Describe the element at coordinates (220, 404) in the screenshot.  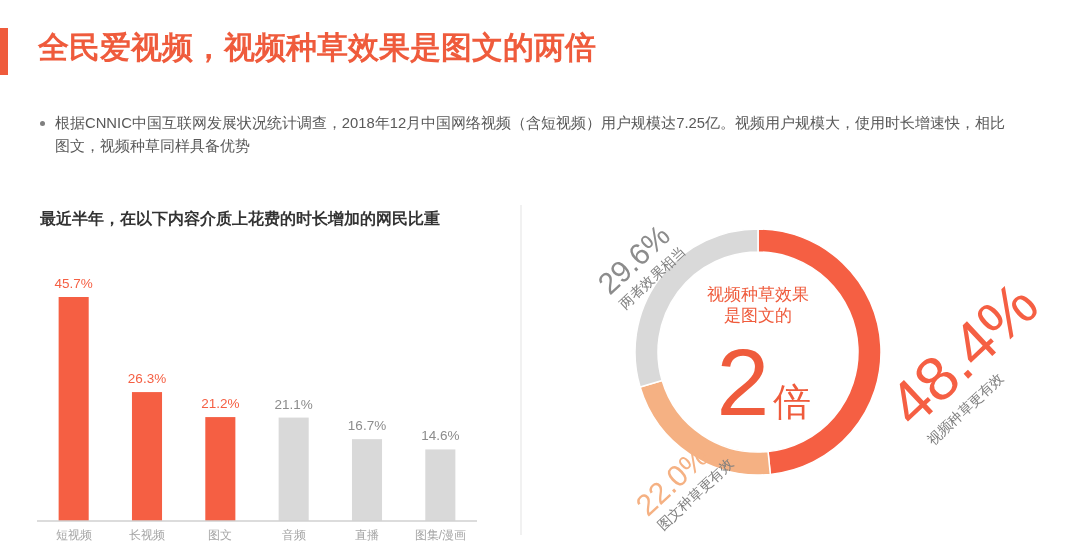
I see `data-label: 21.2%` at that location.